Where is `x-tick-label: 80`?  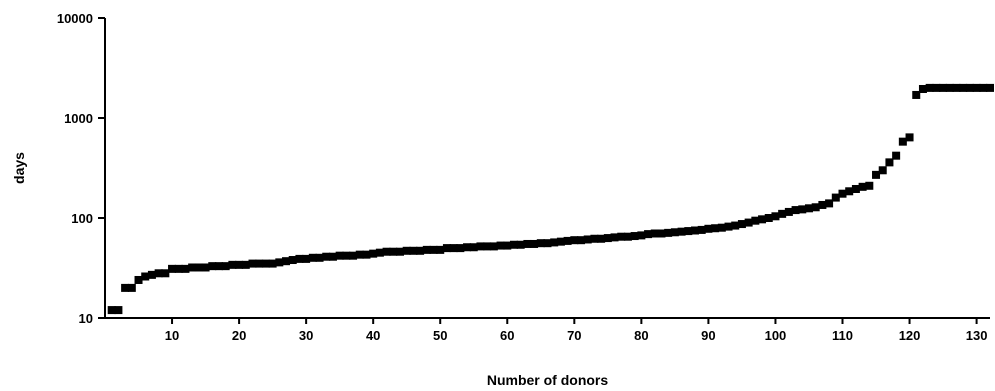 x-tick-label: 80 is located at coordinates (641, 335).